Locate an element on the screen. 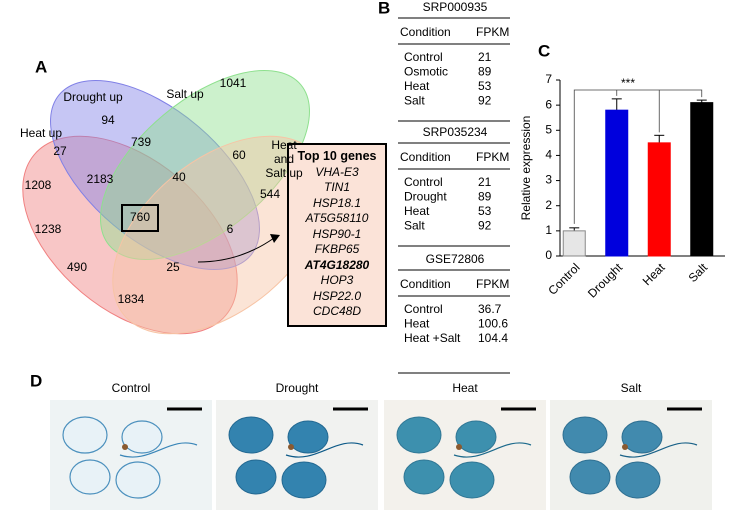 This screenshot has height=512, width=730. table-cell: Heat +Salt is located at coordinates (432, 338).